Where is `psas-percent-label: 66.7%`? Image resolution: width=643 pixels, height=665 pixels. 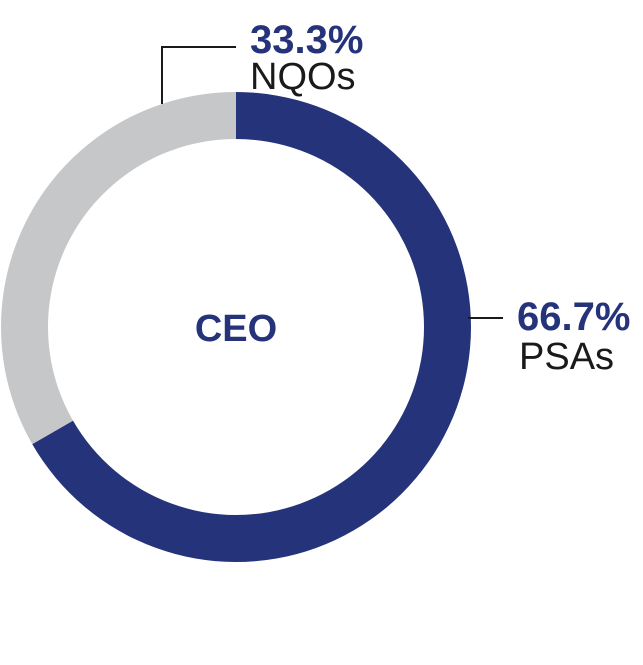 psas-percent-label: 66.7% is located at coordinates (573, 317).